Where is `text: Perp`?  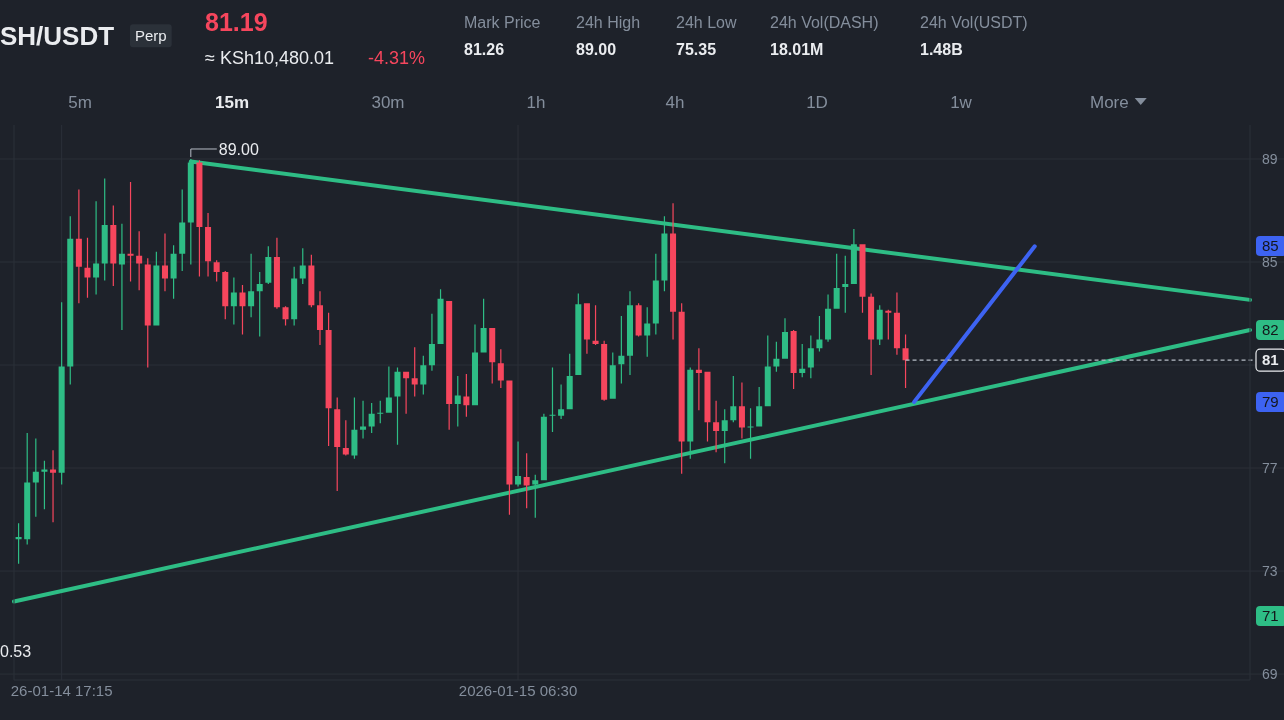 text: Perp is located at coordinates (151, 36).